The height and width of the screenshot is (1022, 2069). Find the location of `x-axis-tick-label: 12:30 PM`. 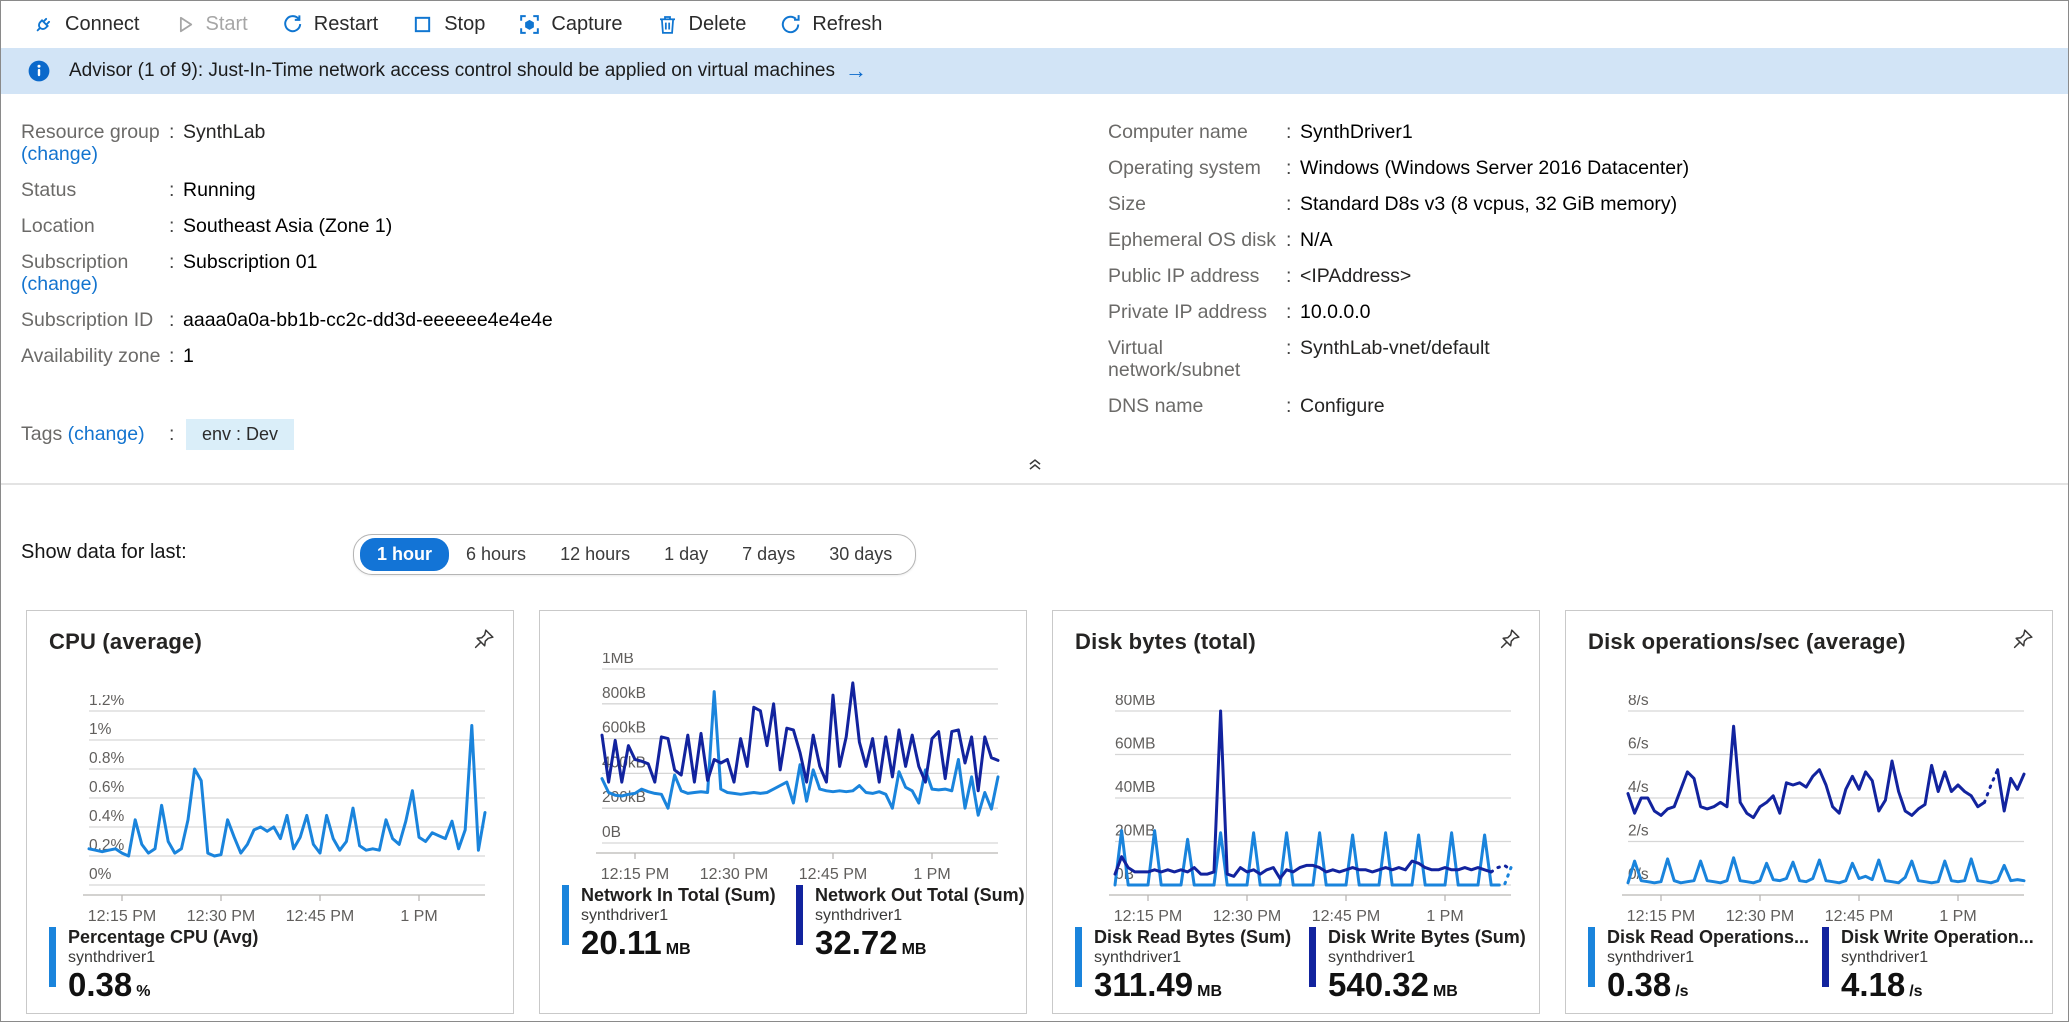

x-axis-tick-label: 12:30 PM is located at coordinates (1760, 916).